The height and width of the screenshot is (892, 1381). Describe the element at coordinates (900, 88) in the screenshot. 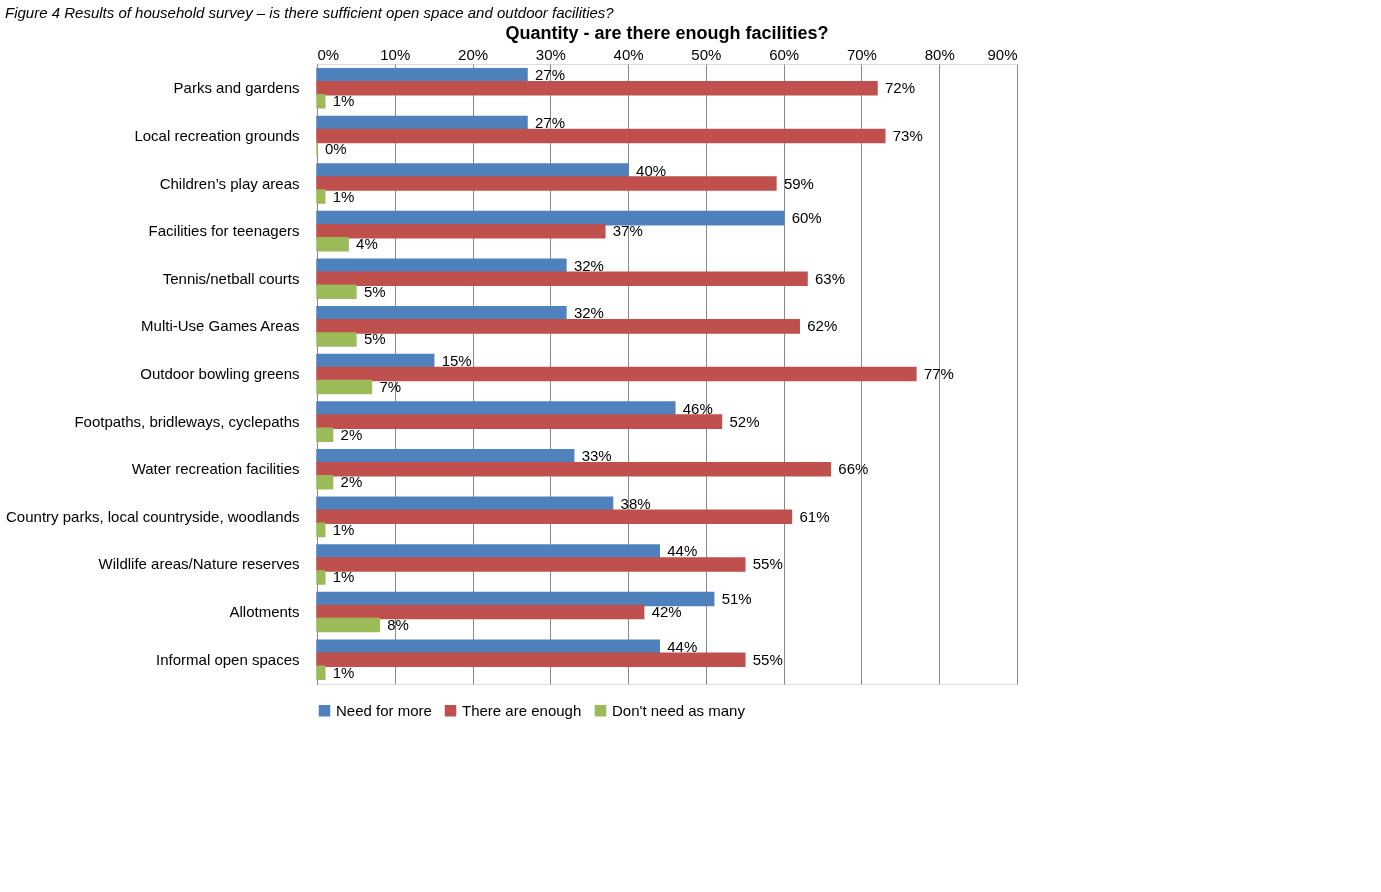

I see `data-label: 72%` at that location.